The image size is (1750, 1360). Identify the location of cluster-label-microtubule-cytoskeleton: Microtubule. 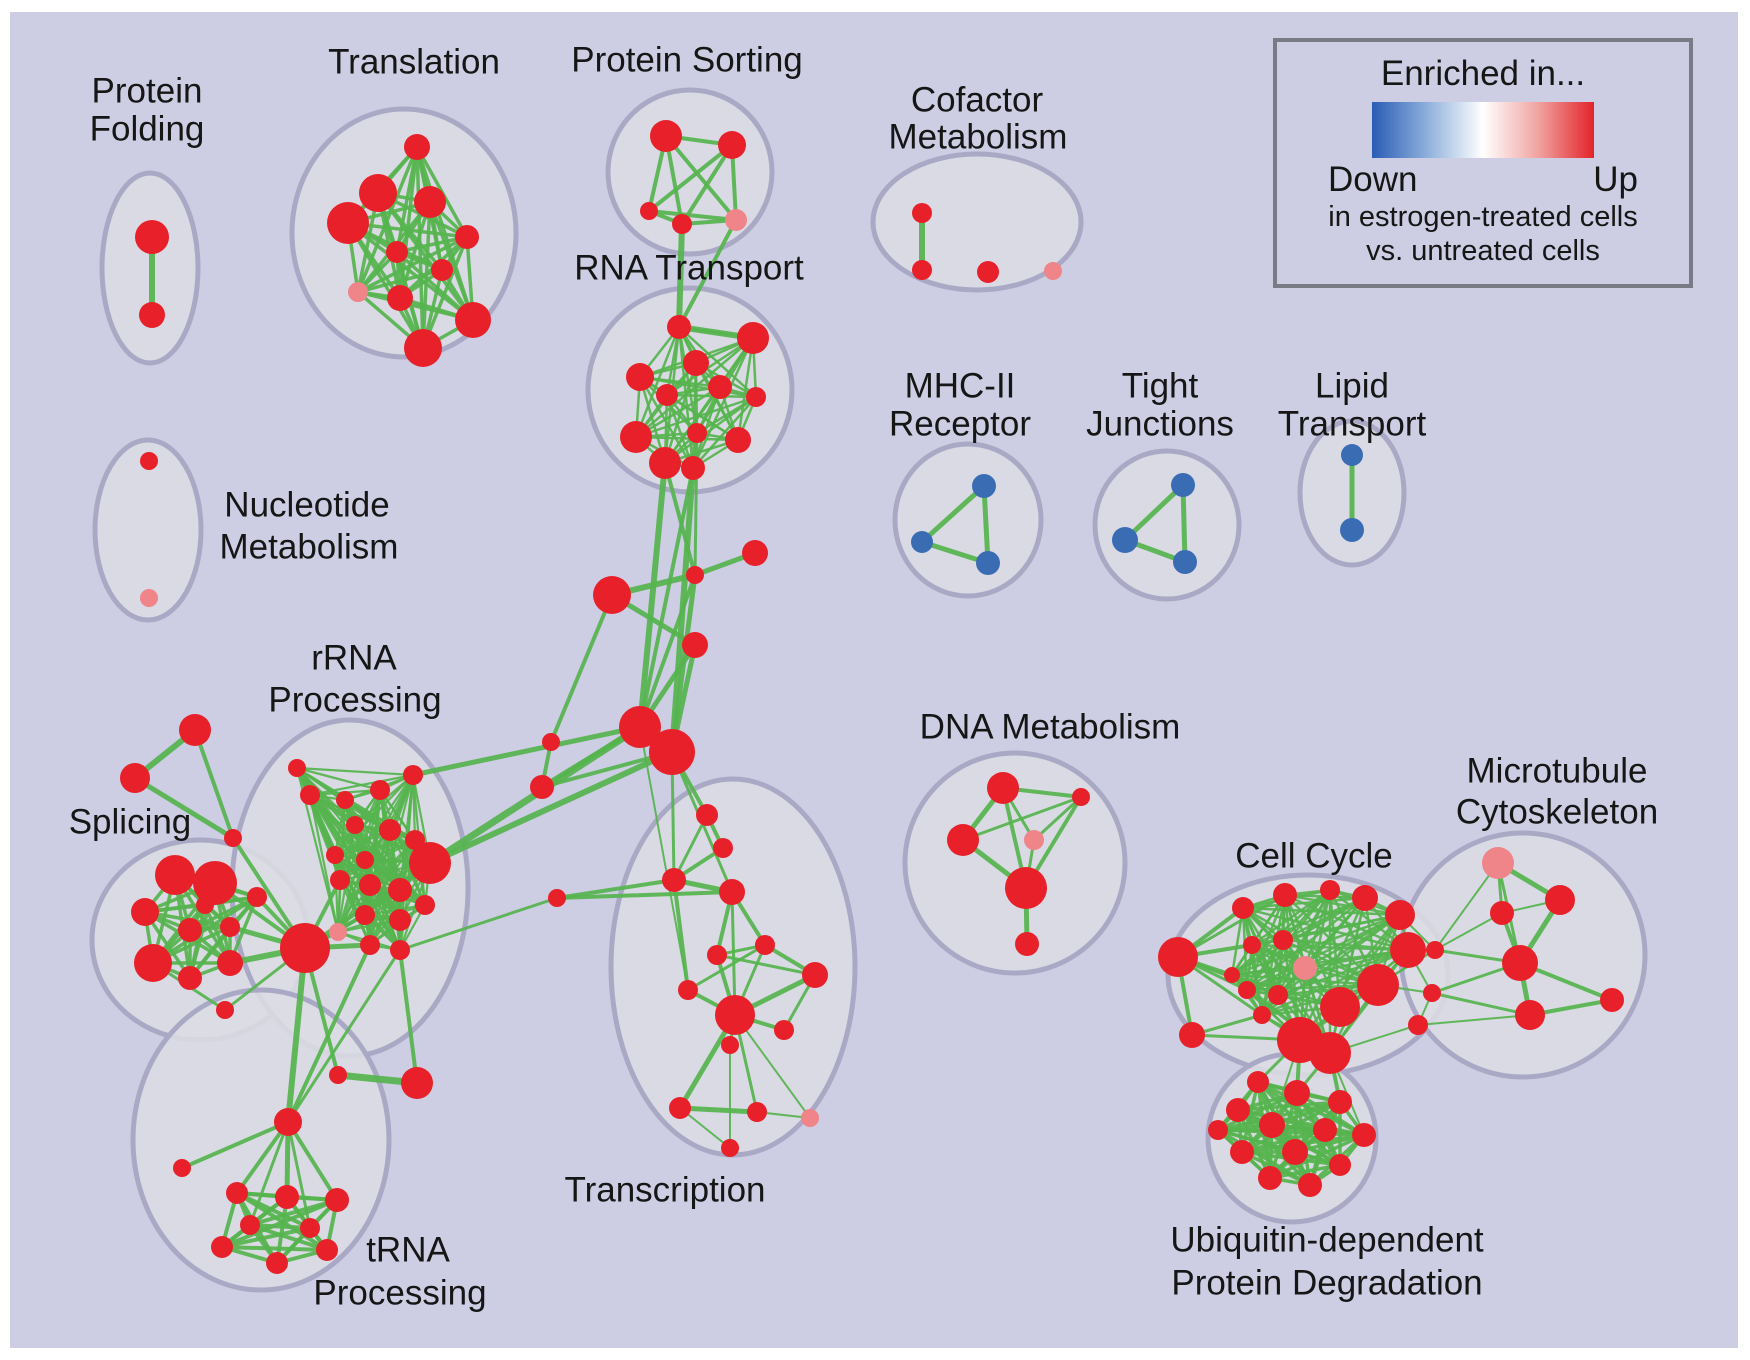
(1557, 771).